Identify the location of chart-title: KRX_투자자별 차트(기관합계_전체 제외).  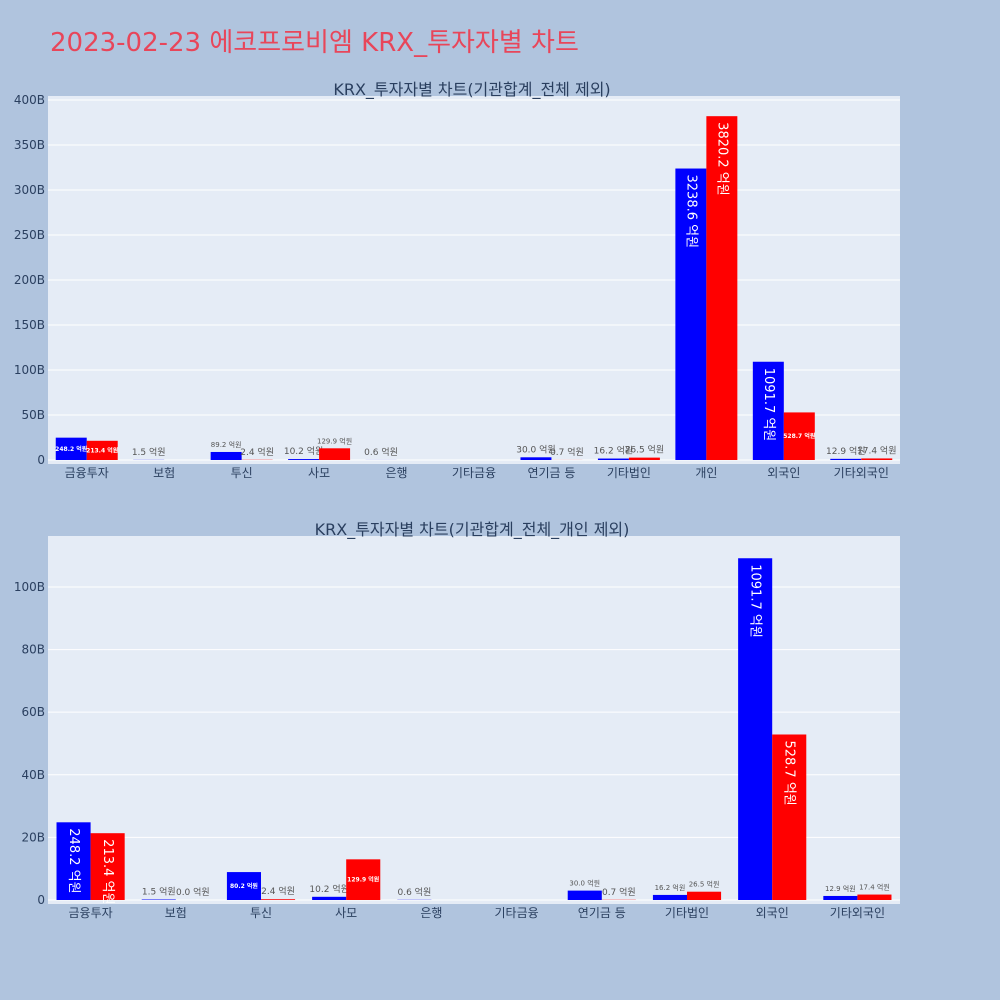
(471, 90).